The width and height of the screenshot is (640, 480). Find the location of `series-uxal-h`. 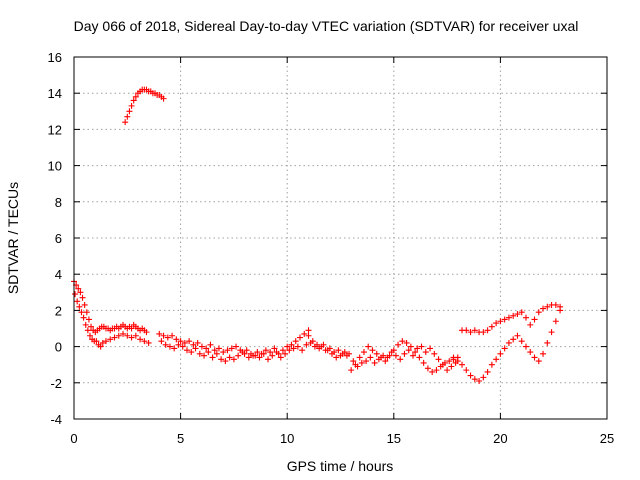

series-uxal-h is located at coordinates (507, 345).